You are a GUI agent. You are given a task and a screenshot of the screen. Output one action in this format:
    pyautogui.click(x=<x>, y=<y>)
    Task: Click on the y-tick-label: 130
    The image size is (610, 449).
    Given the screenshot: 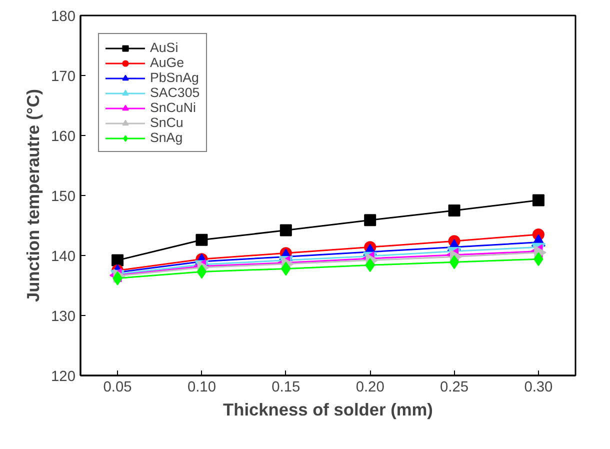 What is the action you would take?
    pyautogui.click(x=63, y=317)
    